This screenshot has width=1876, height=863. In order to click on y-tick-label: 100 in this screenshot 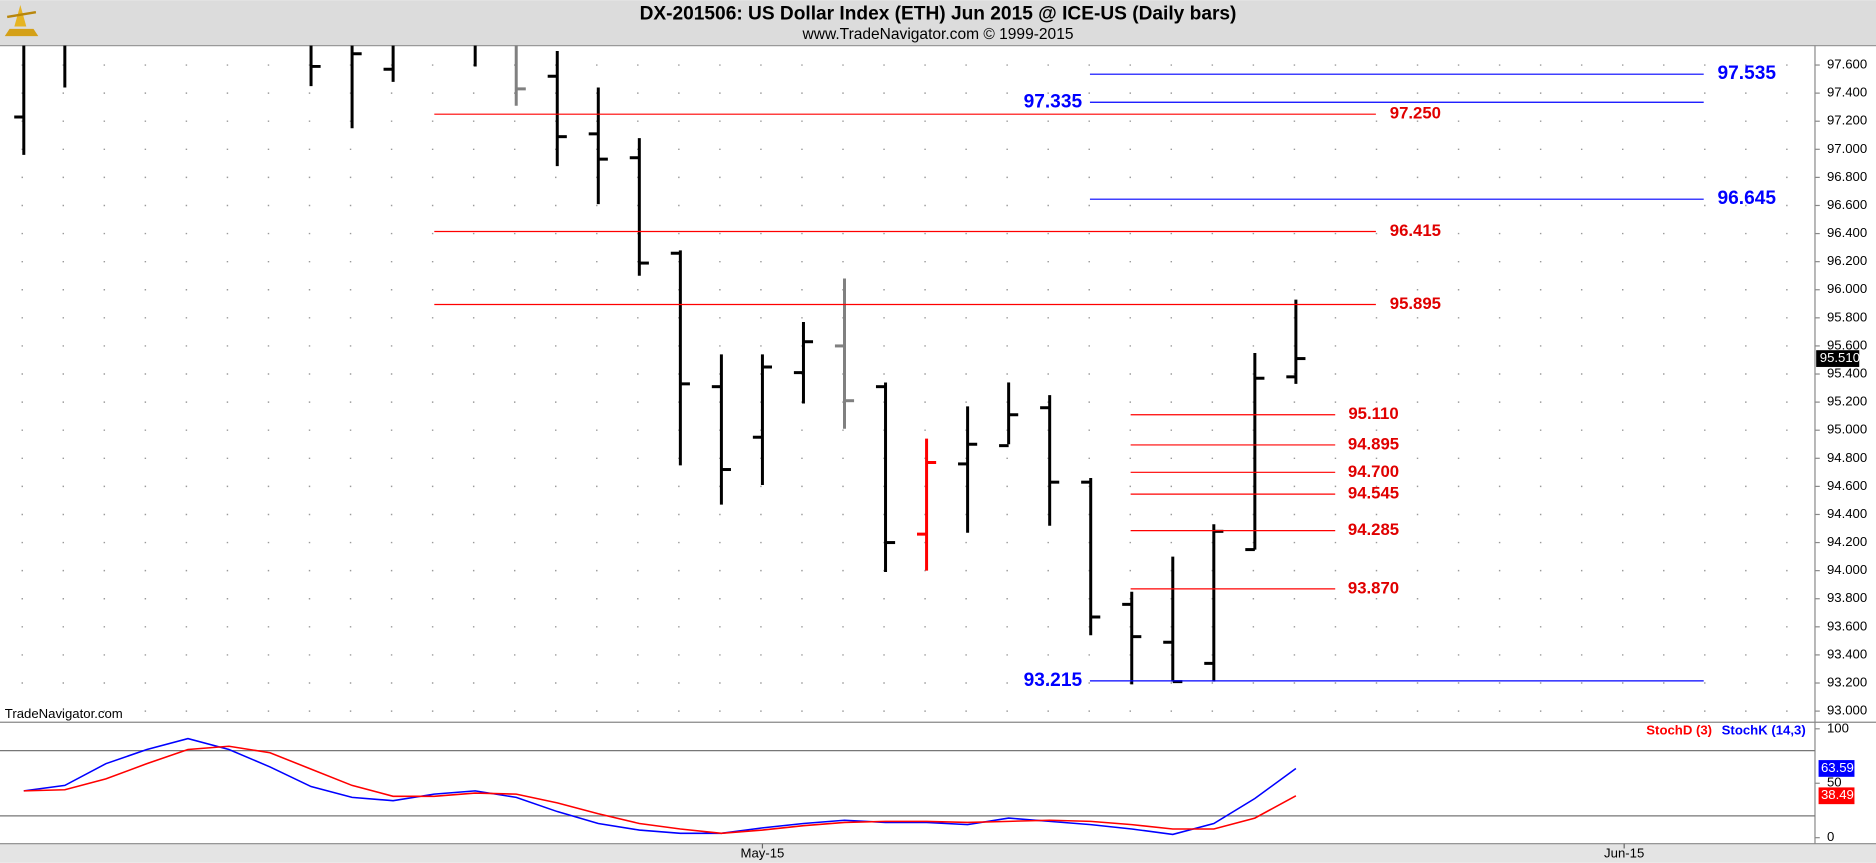, I will do `click(1838, 727)`.